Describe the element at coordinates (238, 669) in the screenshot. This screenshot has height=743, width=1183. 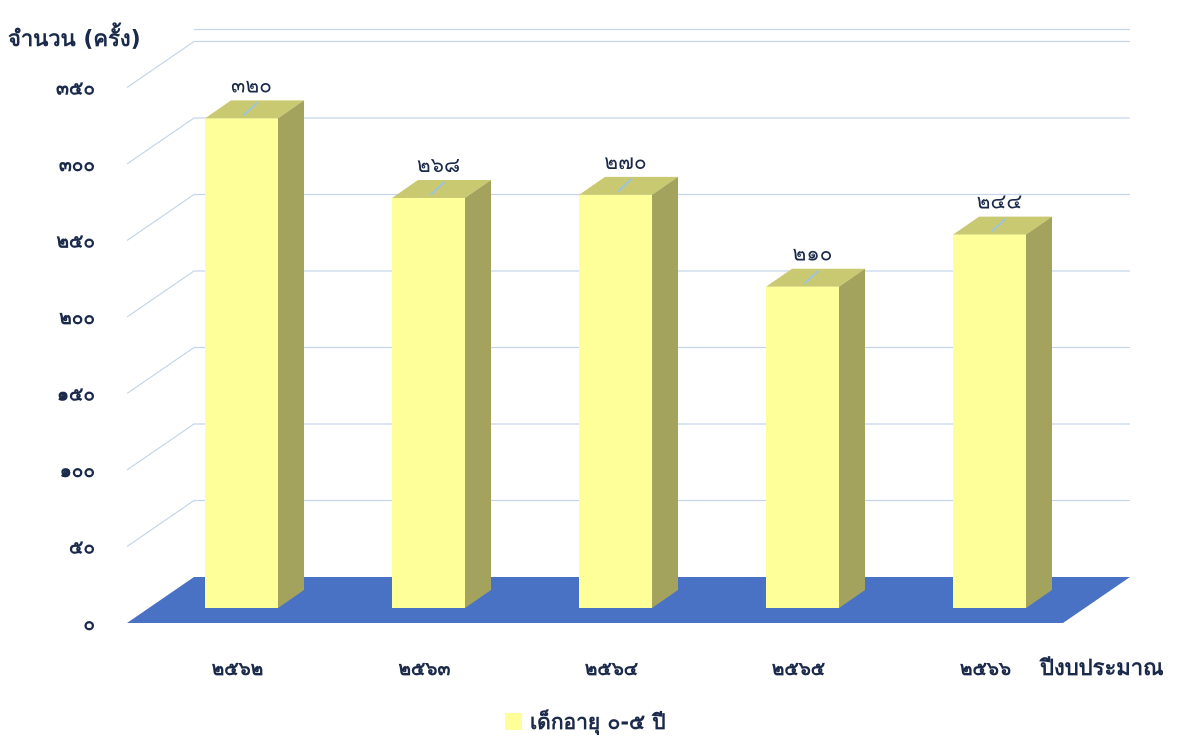
I see `x-tick-label: ๒๕๖๒` at that location.